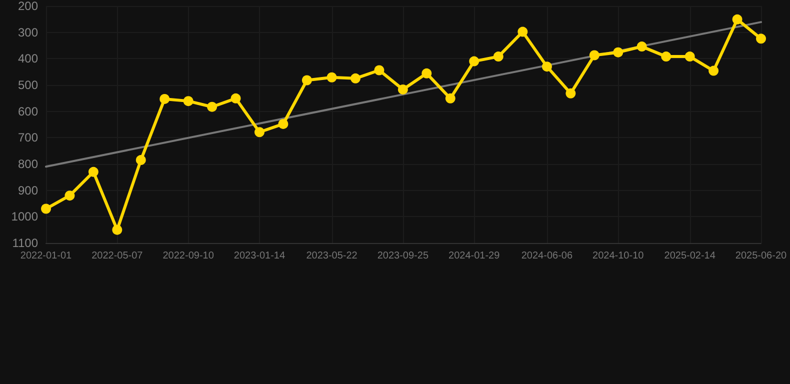  What do you see at coordinates (28, 111) in the screenshot?
I see `y-tick-label: 600` at bounding box center [28, 111].